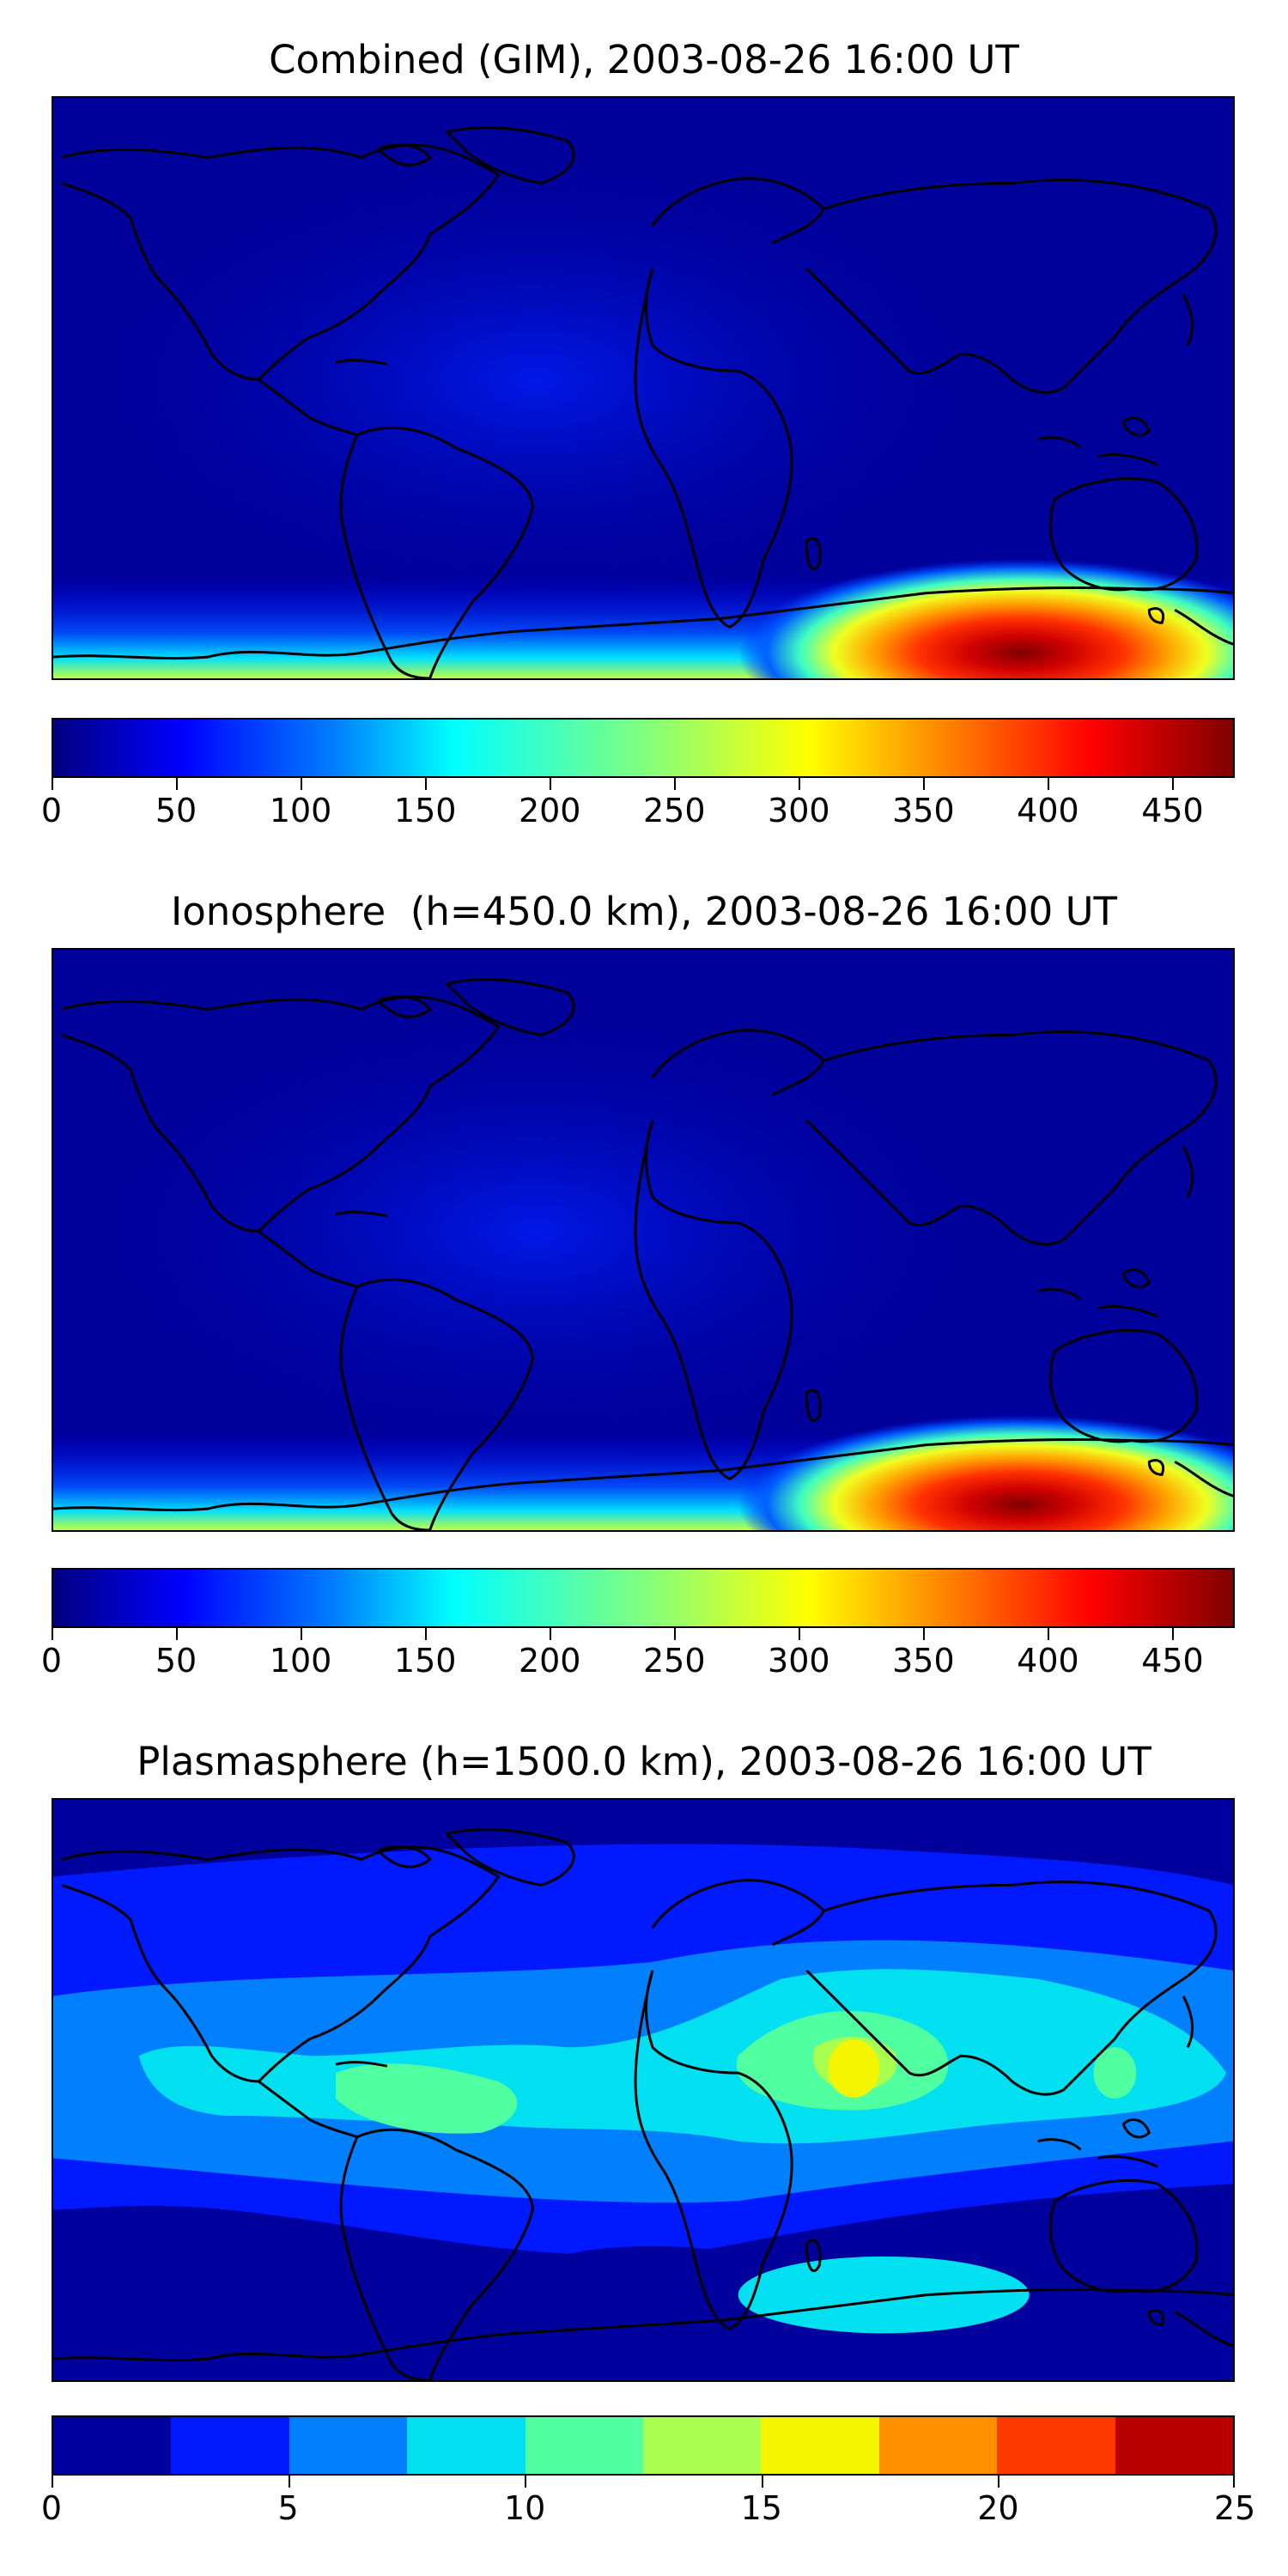  What do you see at coordinates (288, 2508) in the screenshot?
I see `colorbar-tick-label: 5` at bounding box center [288, 2508].